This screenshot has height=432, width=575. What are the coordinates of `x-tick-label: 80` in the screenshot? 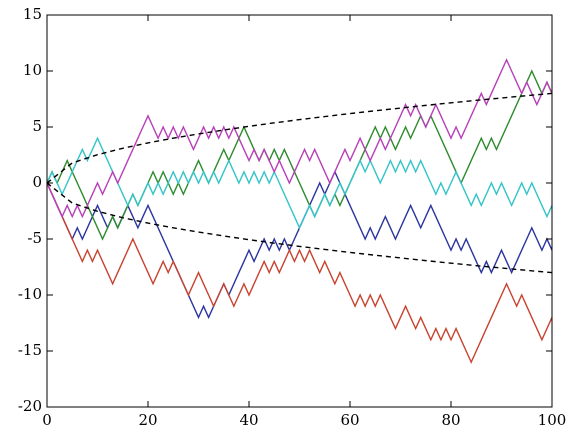 It's located at (450, 420).